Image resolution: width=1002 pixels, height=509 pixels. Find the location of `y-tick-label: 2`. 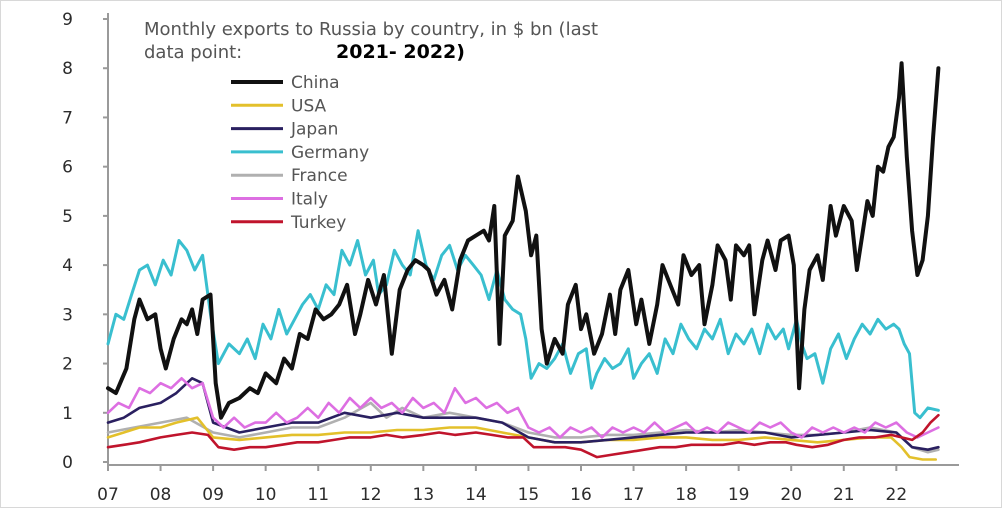

y-tick-label: 2 is located at coordinates (67, 365).